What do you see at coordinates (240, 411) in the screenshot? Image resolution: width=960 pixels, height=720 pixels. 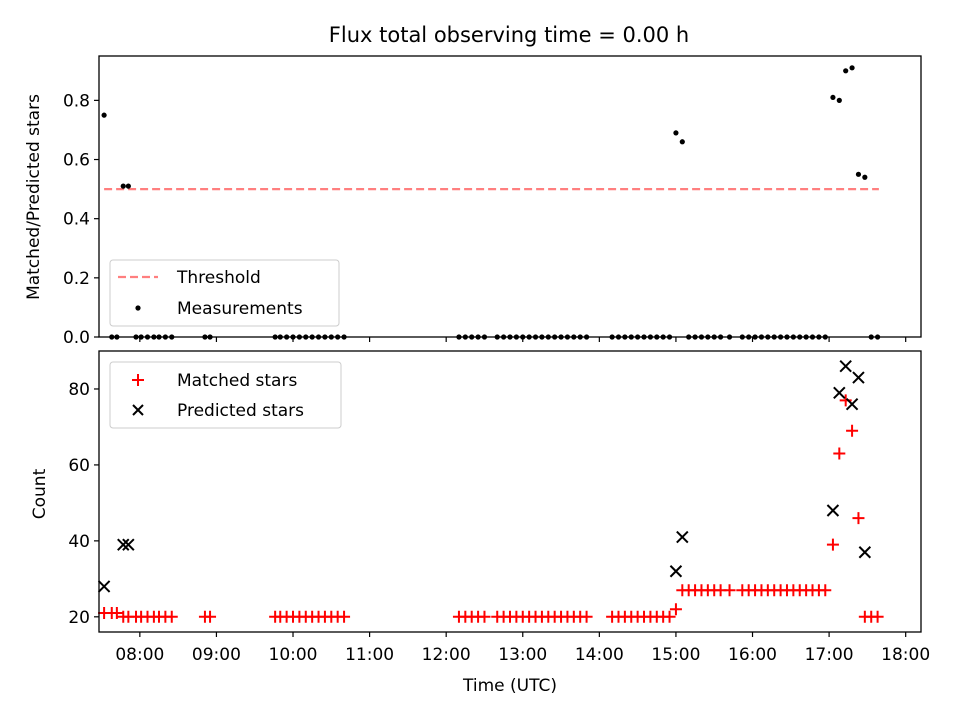 I see `predicted-legend-label: Predicted stars` at bounding box center [240, 411].